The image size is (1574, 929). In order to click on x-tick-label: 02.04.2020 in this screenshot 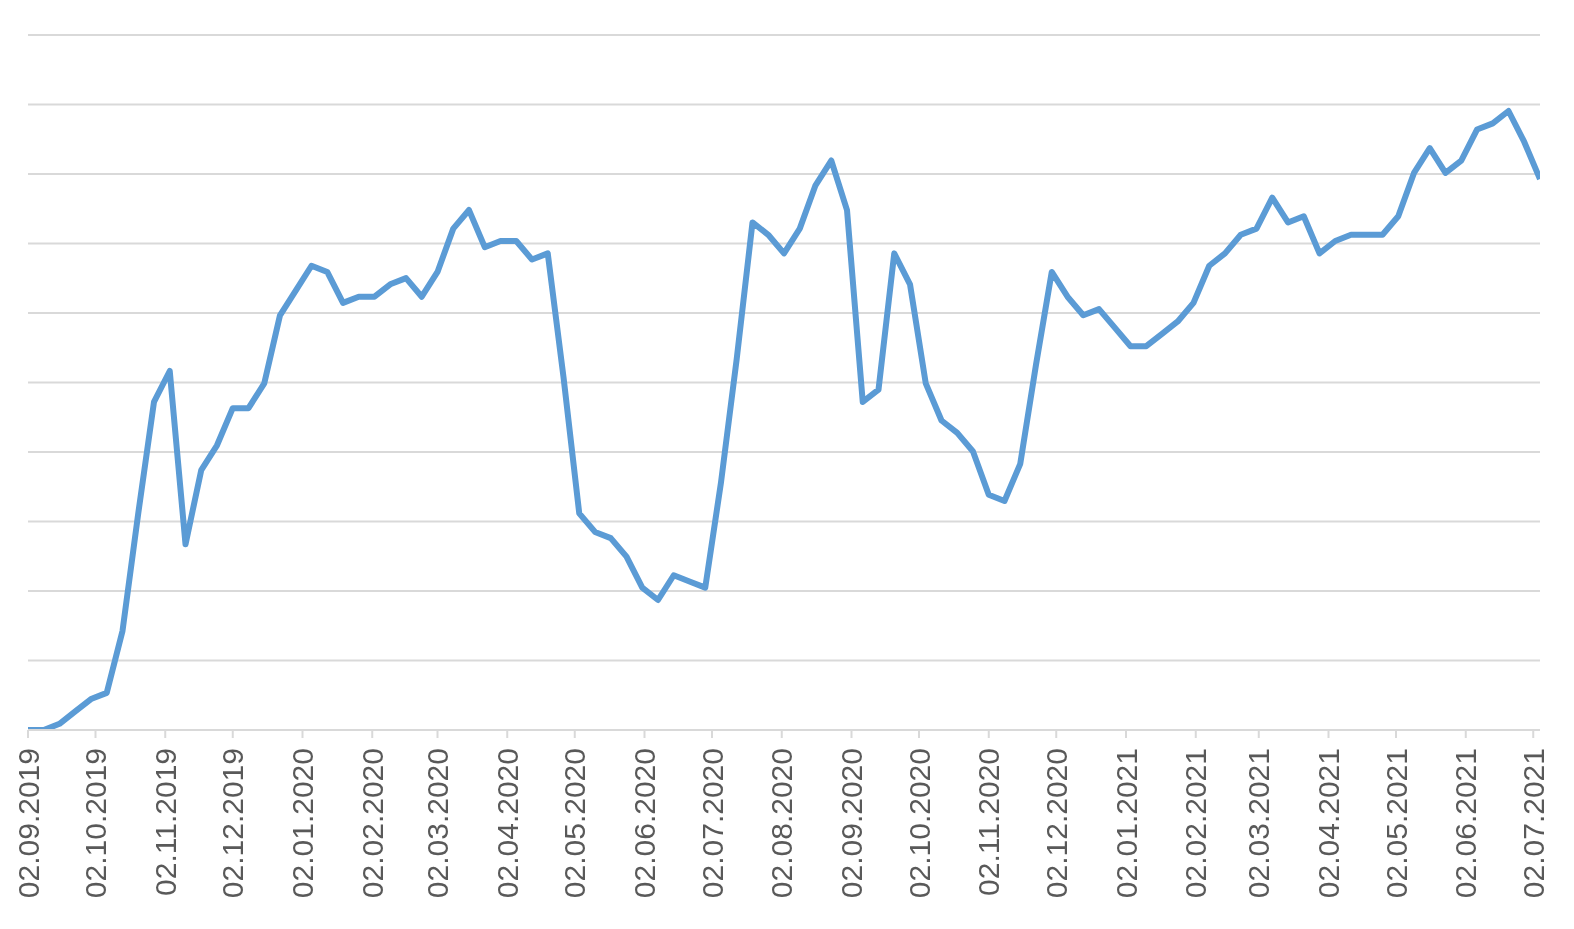, I will do `click(507, 823)`.